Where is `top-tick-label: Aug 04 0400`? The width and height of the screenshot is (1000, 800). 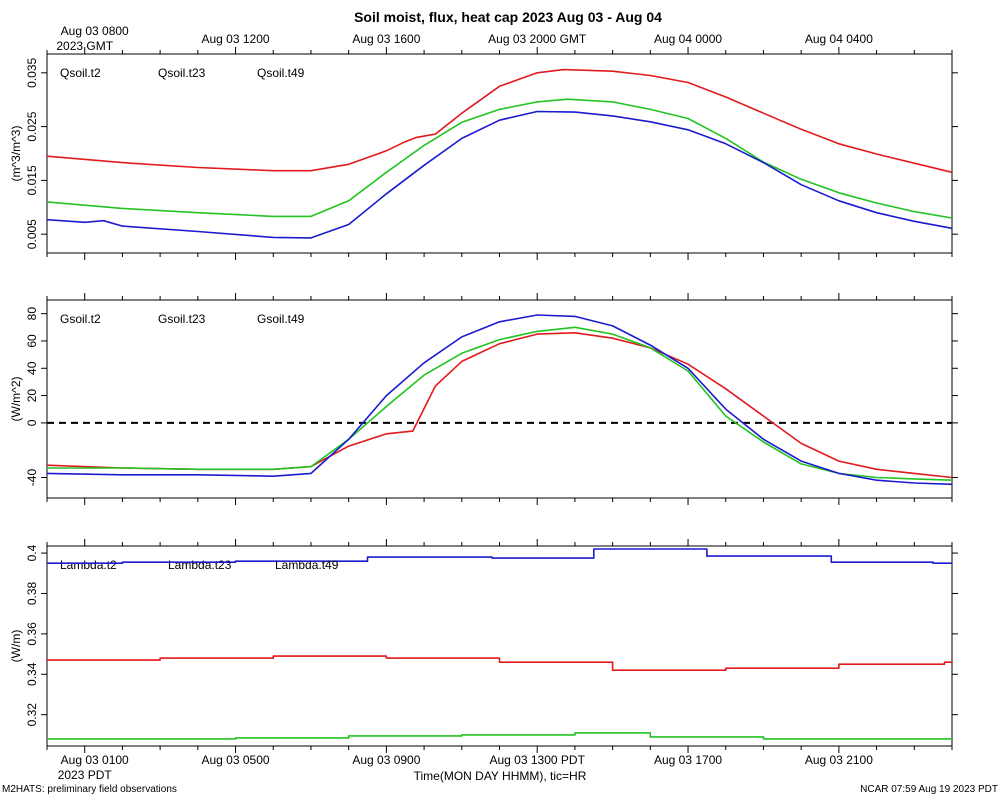 top-tick-label: Aug 04 0400 is located at coordinates (839, 39).